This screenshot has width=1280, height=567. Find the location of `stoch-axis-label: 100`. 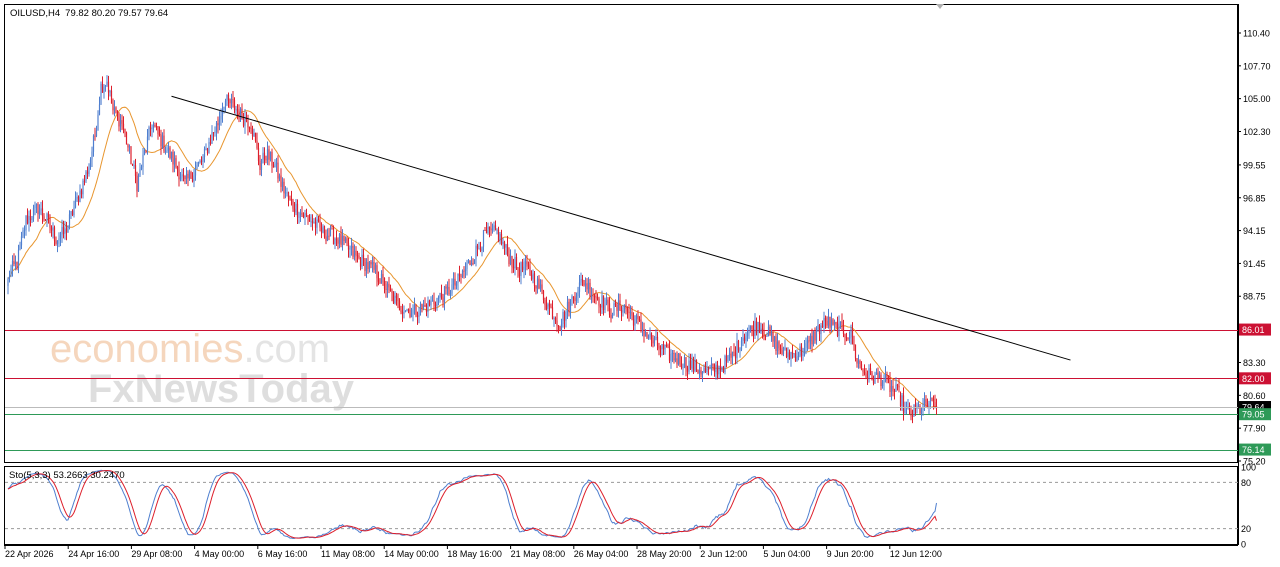

stoch-axis-label: 100 is located at coordinates (1248, 468).